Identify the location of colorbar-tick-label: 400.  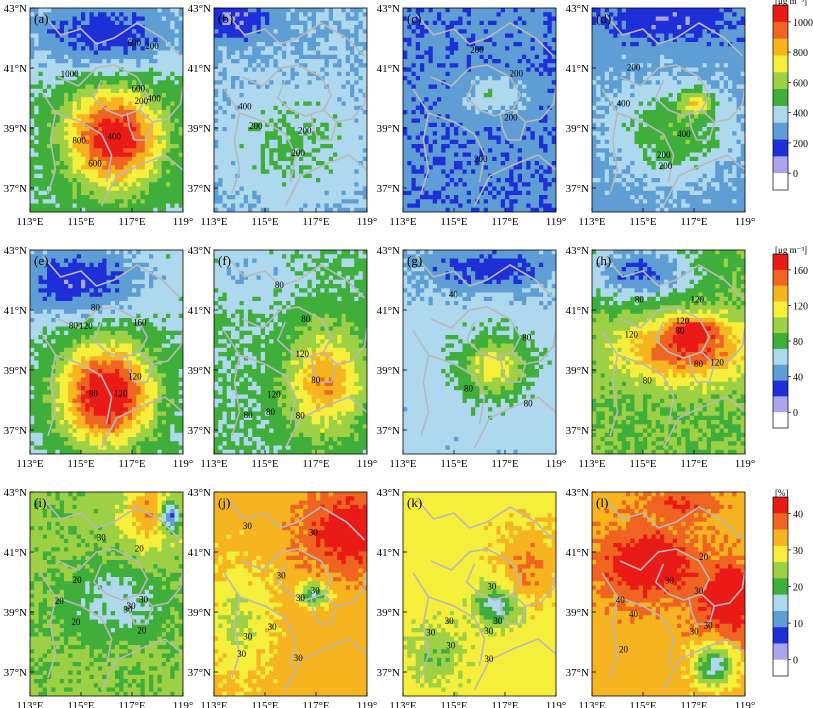
(800, 114).